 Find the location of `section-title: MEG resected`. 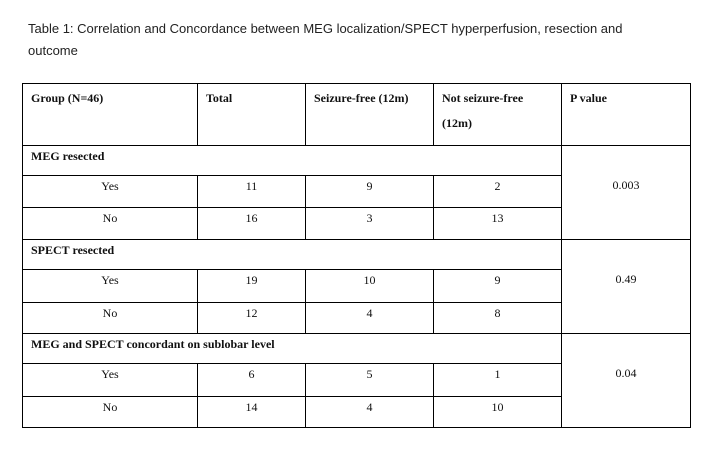

section-title: MEG resected is located at coordinates (292, 160).